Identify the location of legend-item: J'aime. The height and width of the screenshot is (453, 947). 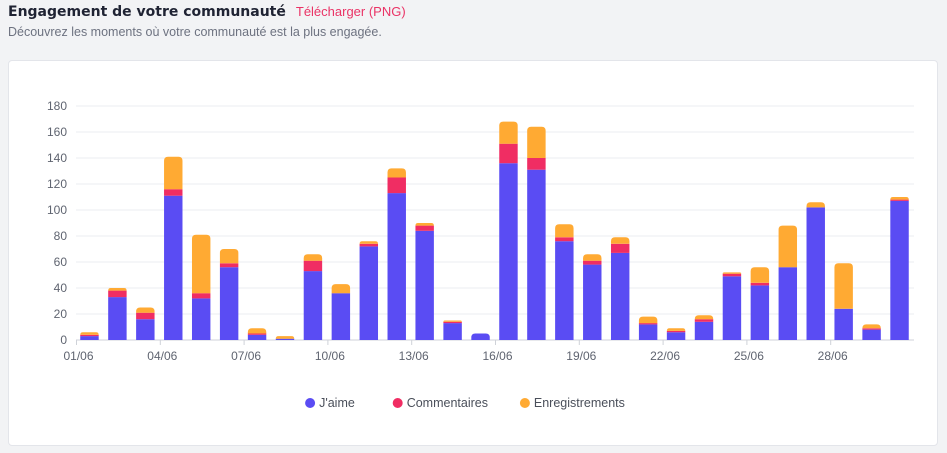
(330, 403).